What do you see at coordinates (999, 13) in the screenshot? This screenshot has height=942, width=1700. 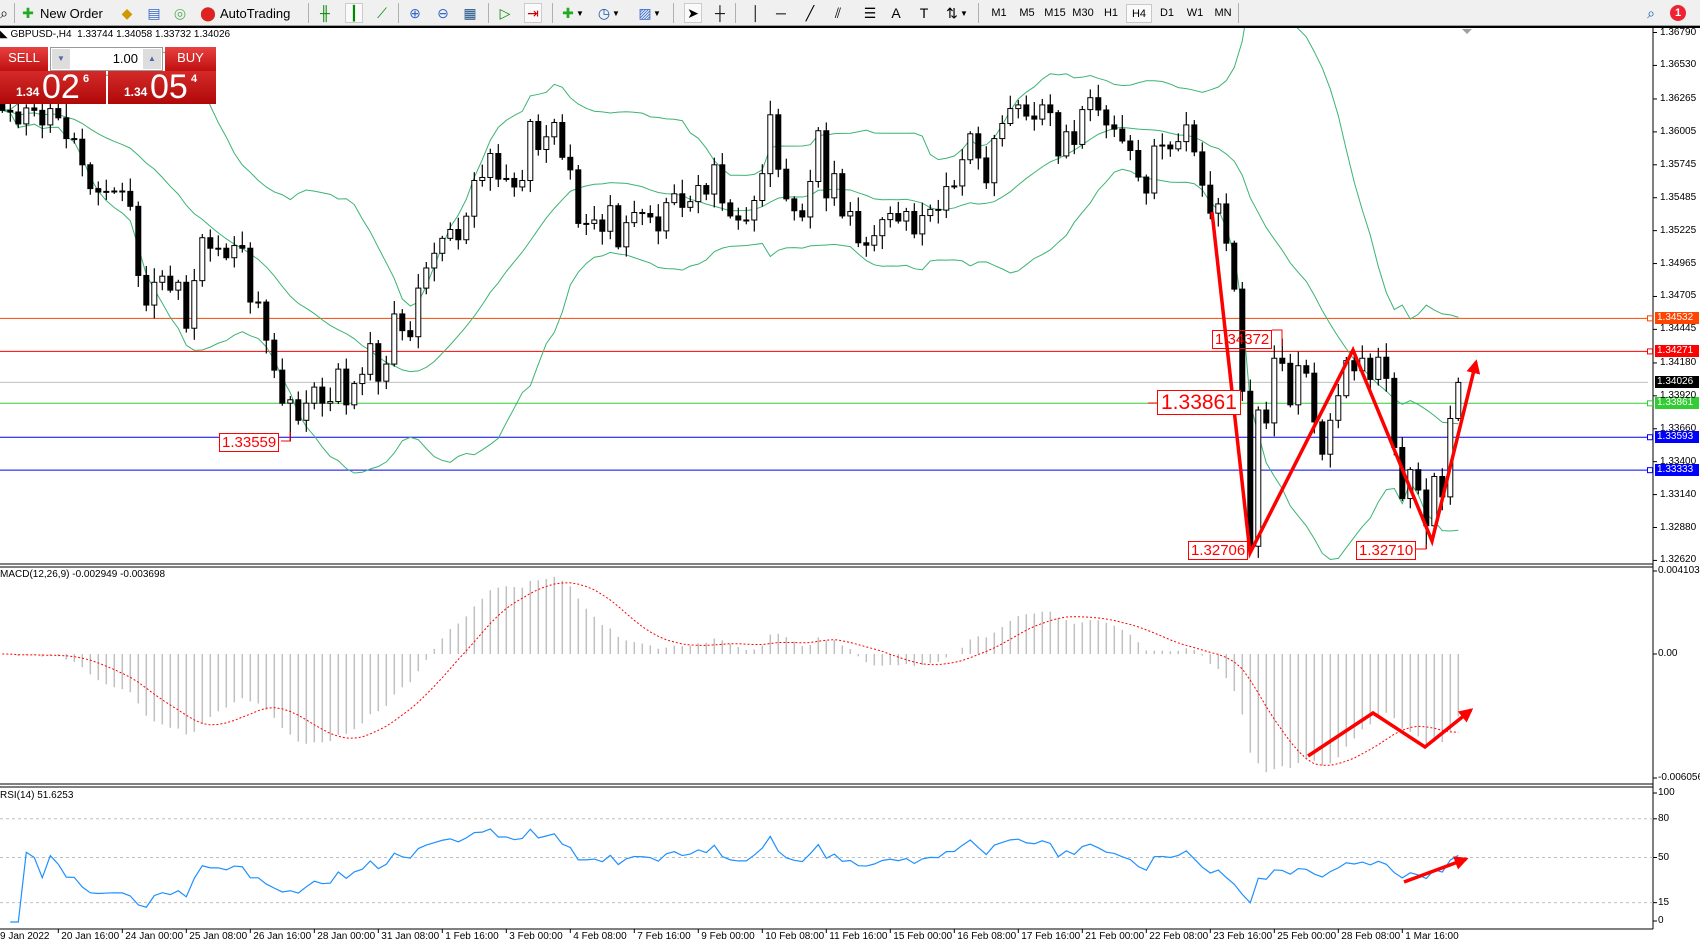 I see `timeframe-m1: M1` at bounding box center [999, 13].